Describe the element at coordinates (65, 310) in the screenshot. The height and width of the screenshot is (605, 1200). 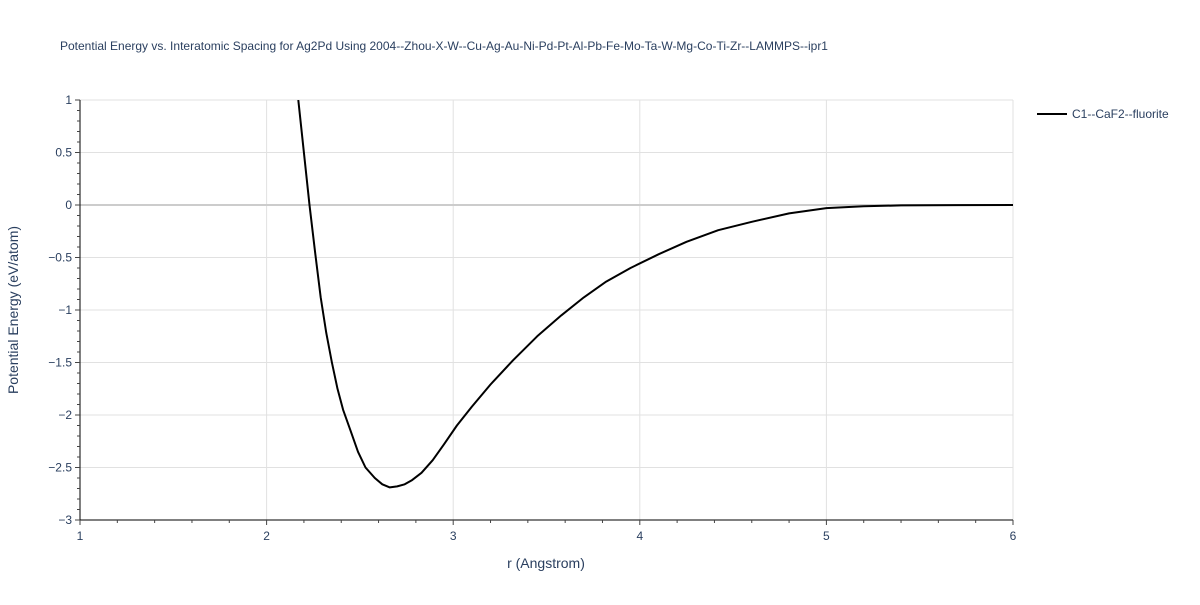
I see `y-tick-label: −1` at that location.